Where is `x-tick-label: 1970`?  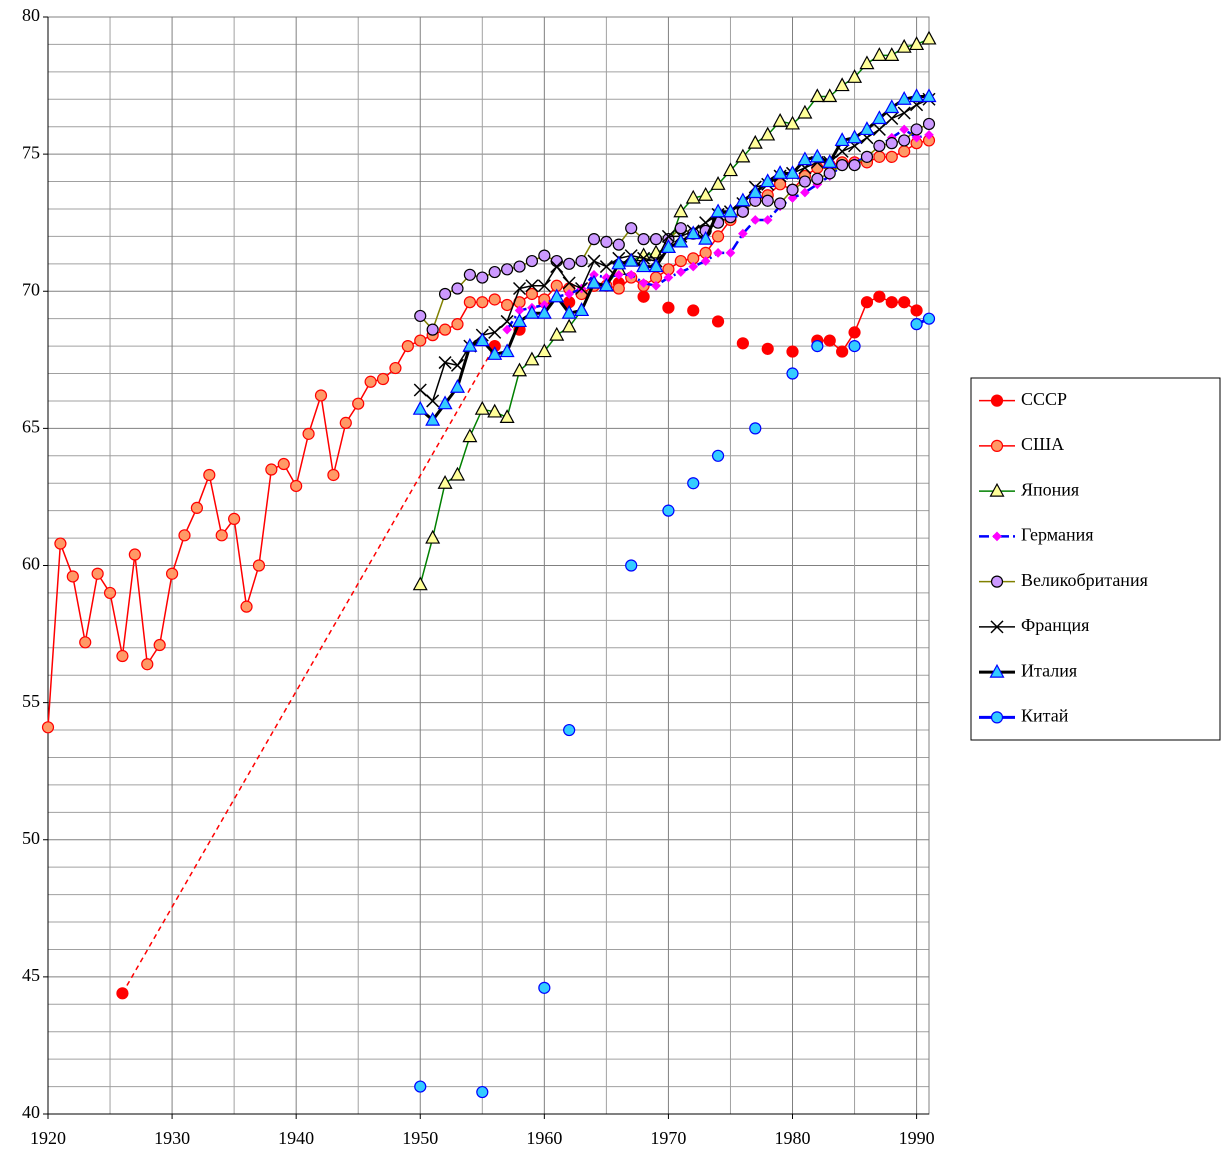 x-tick-label: 1970 is located at coordinates (668, 1138).